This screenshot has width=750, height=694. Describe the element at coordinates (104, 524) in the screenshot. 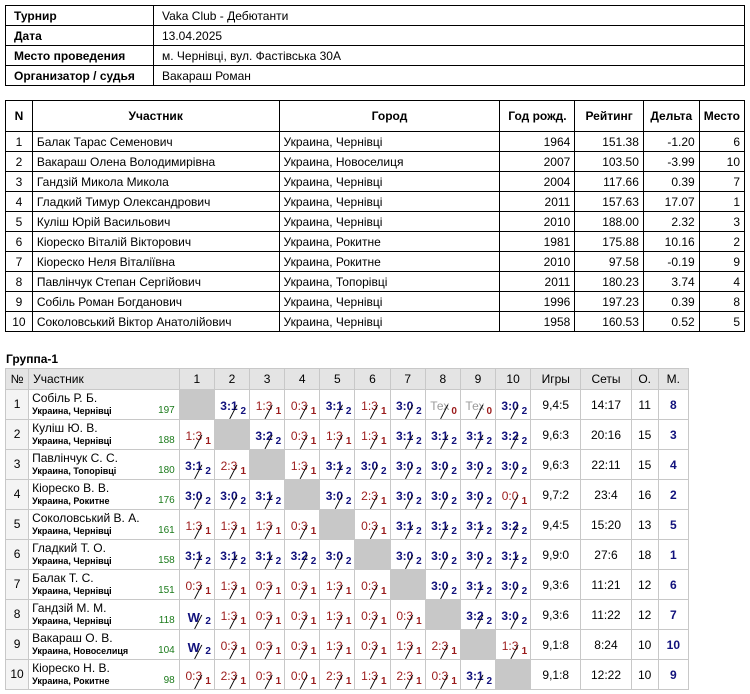

I see `row-player: Соколовський В. А. Украина, Чернівці 161` at that location.